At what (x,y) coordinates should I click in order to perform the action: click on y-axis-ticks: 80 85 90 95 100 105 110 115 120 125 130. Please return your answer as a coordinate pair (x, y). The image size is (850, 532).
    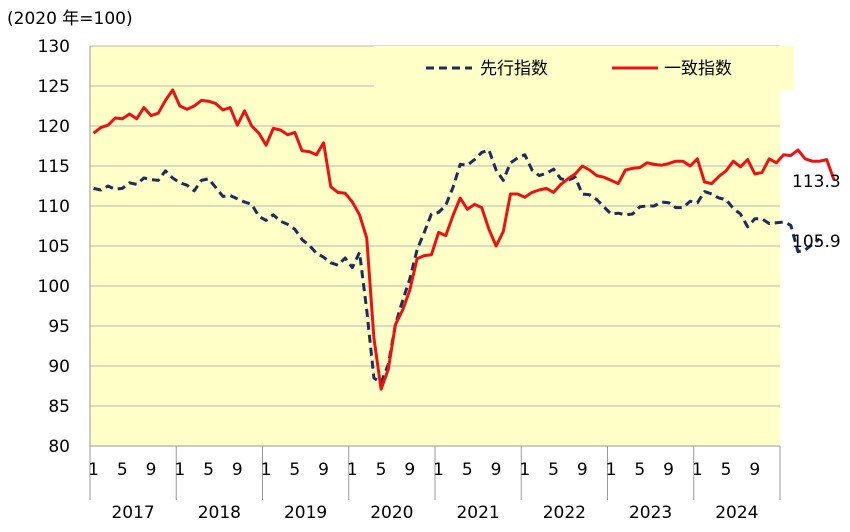
    Looking at the image, I should click on (54, 247).